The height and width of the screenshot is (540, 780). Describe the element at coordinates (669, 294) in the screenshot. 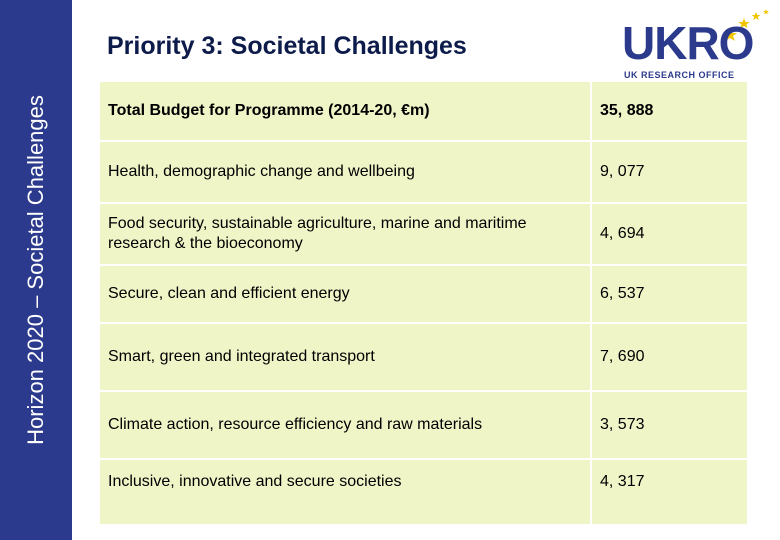

I see `row-value: 6, 537` at that location.